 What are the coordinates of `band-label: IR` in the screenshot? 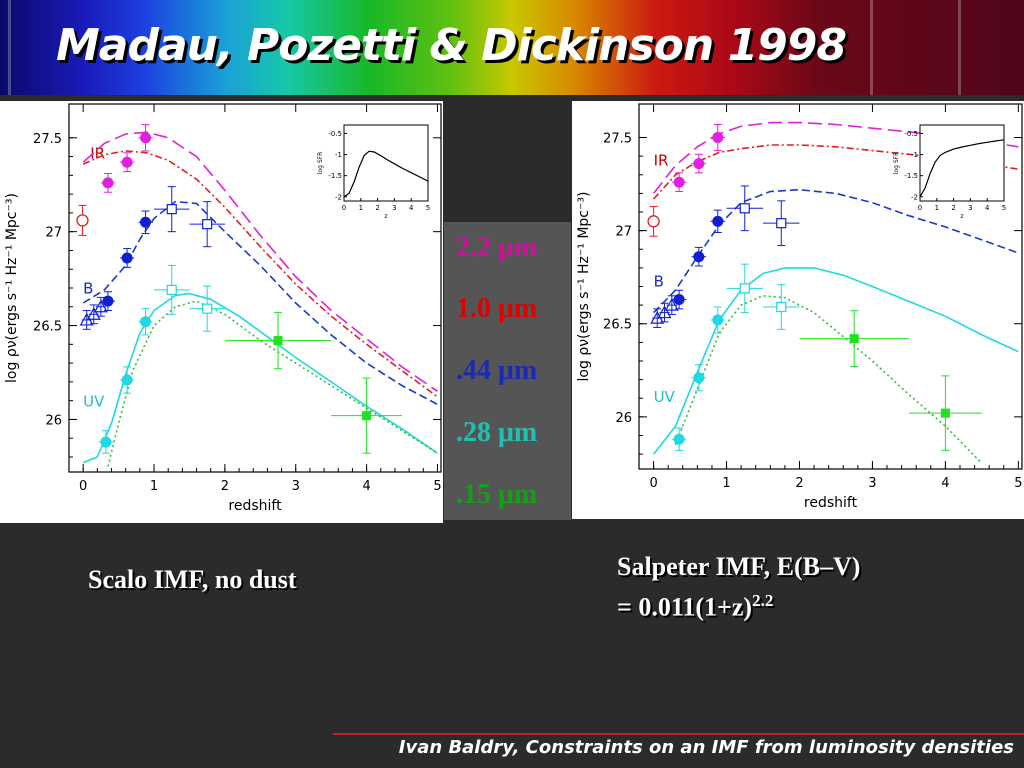 It's located at (661, 160).